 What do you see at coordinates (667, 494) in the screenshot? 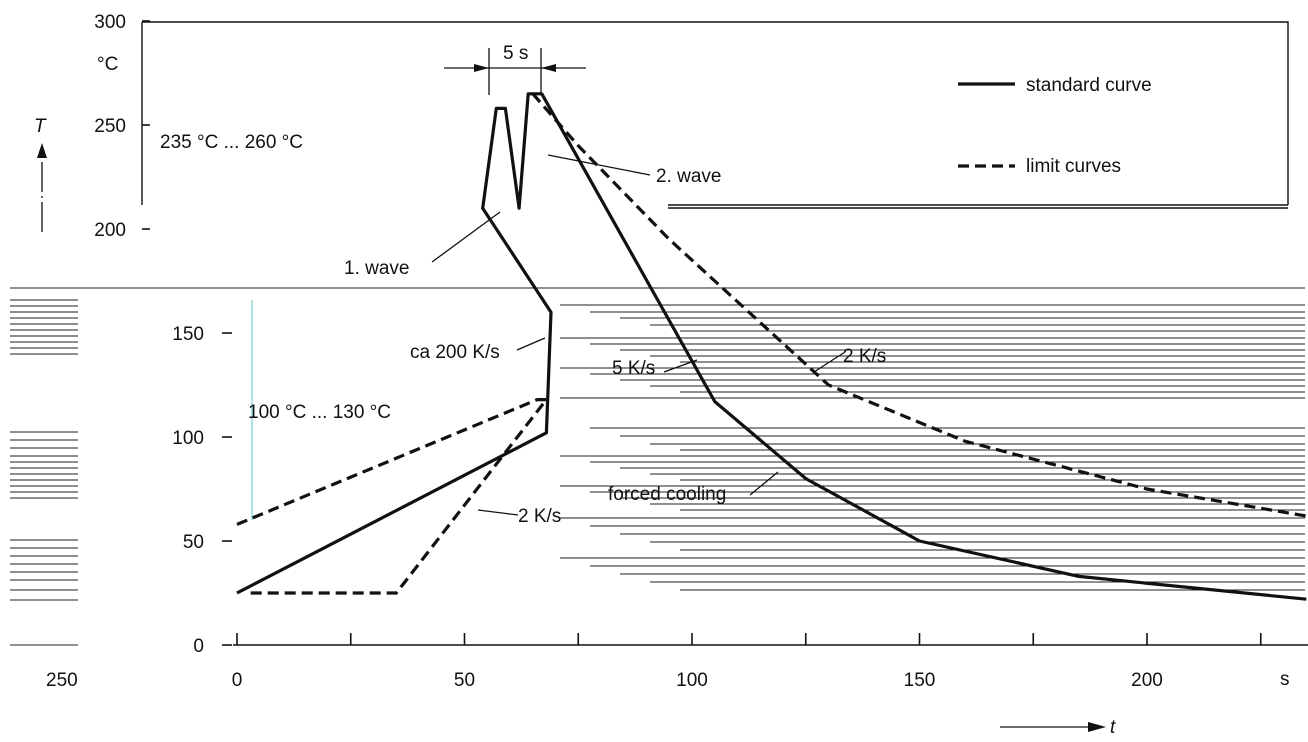
I see `forced-cooling-label: forced cooling` at bounding box center [667, 494].